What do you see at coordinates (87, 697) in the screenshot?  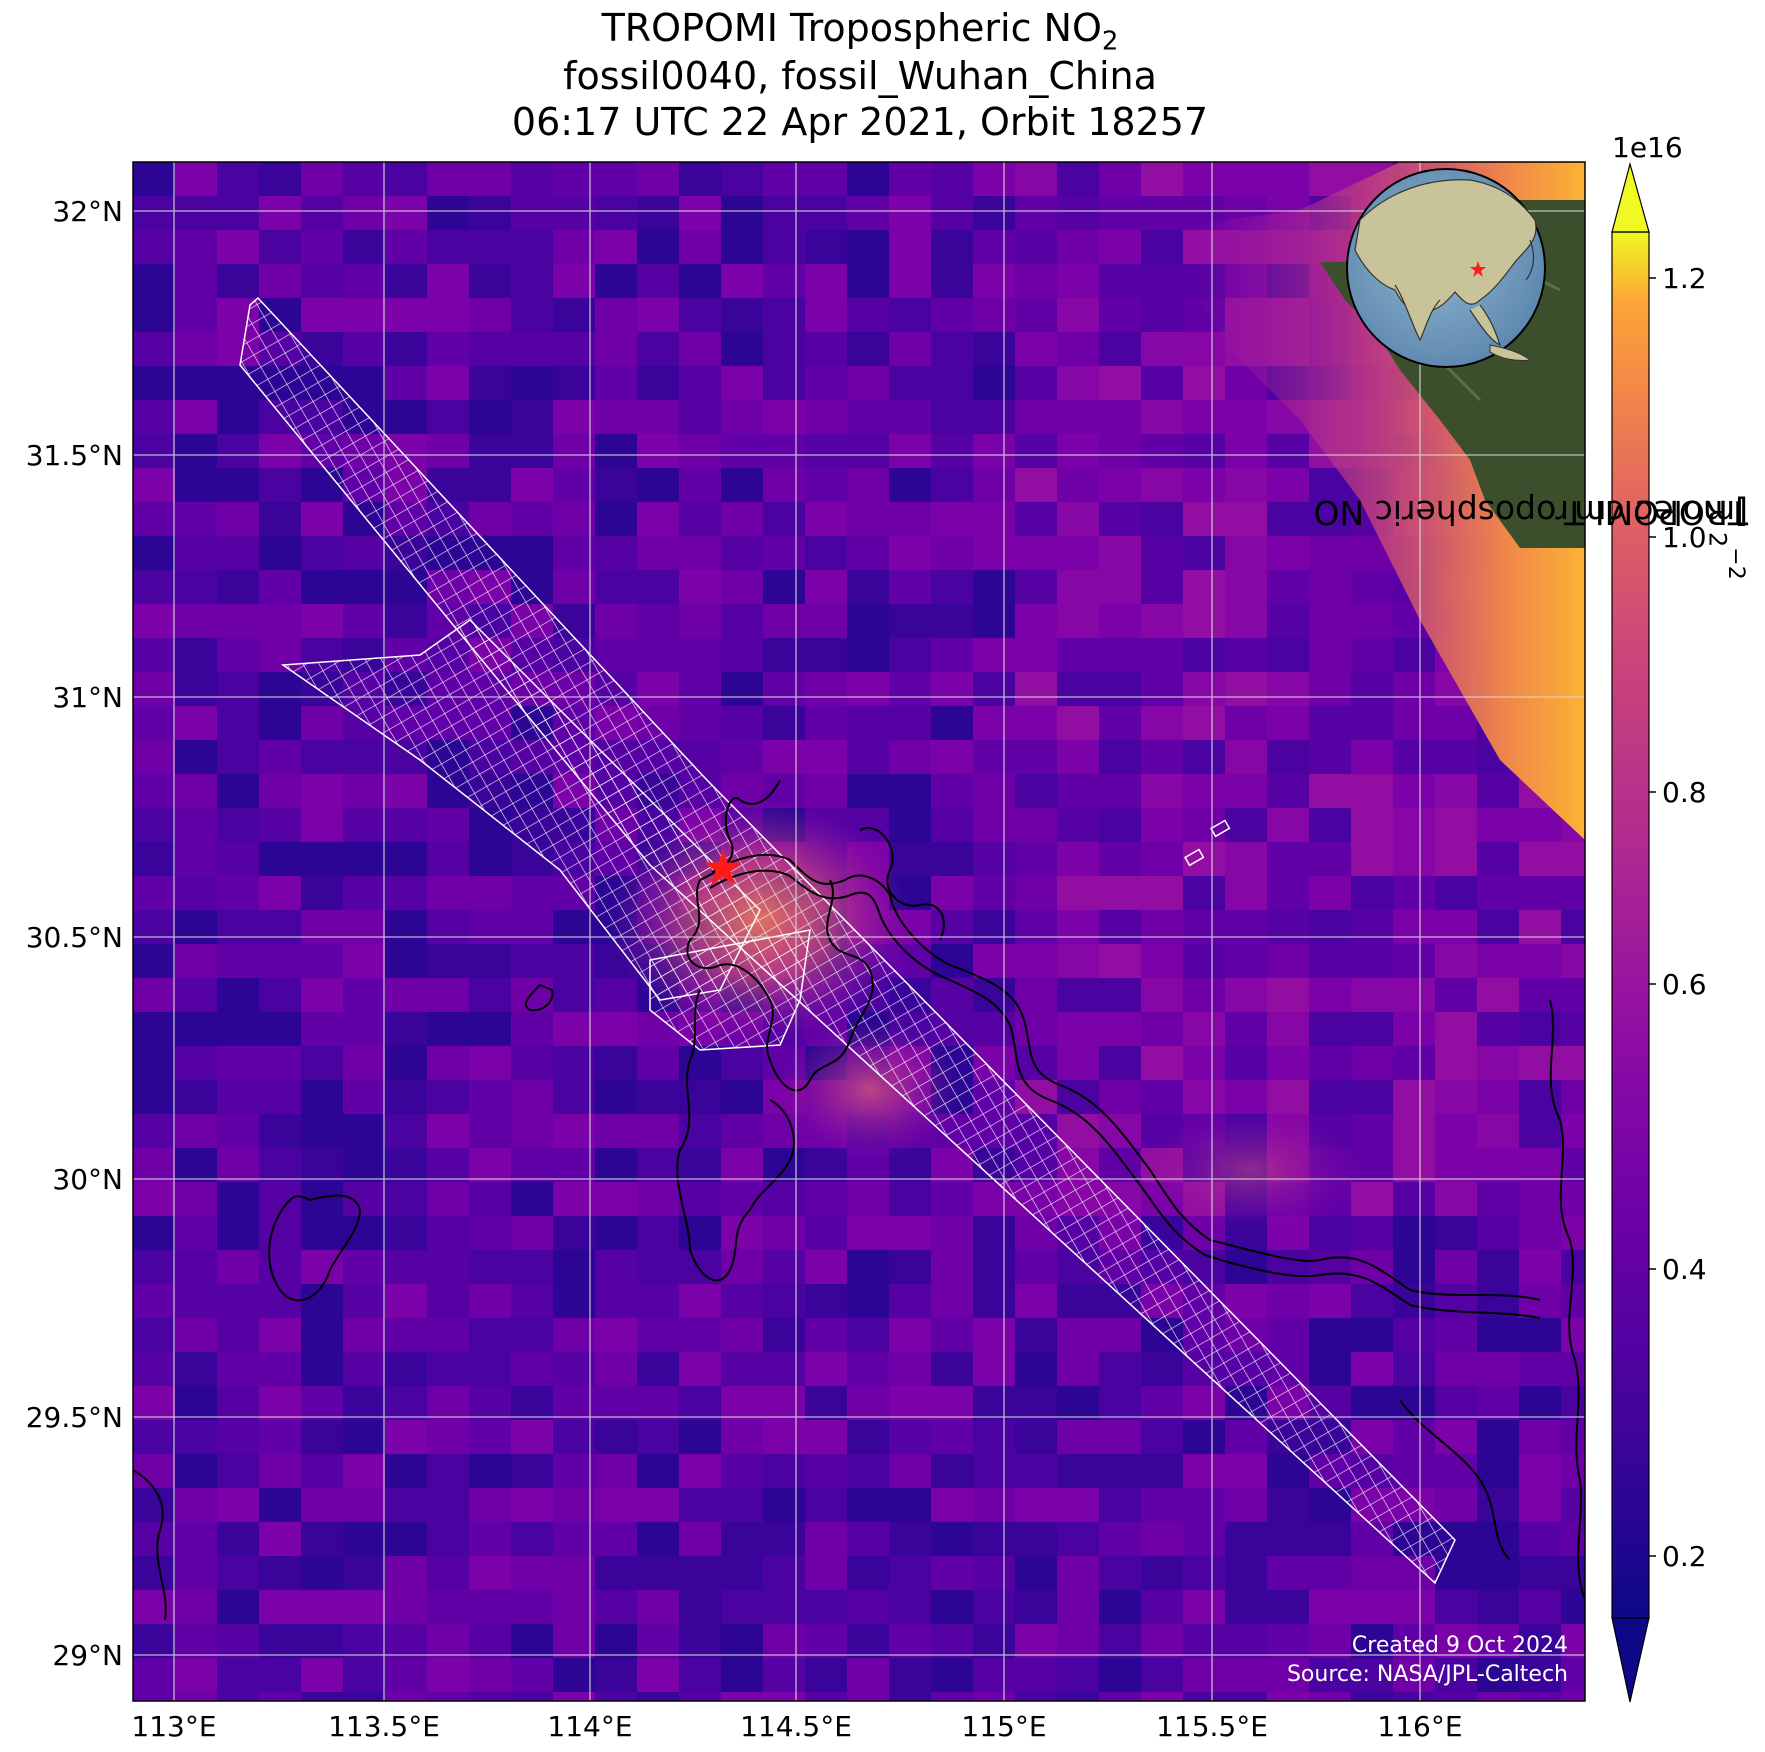 I see `lat-label-31n: 31°N` at bounding box center [87, 697].